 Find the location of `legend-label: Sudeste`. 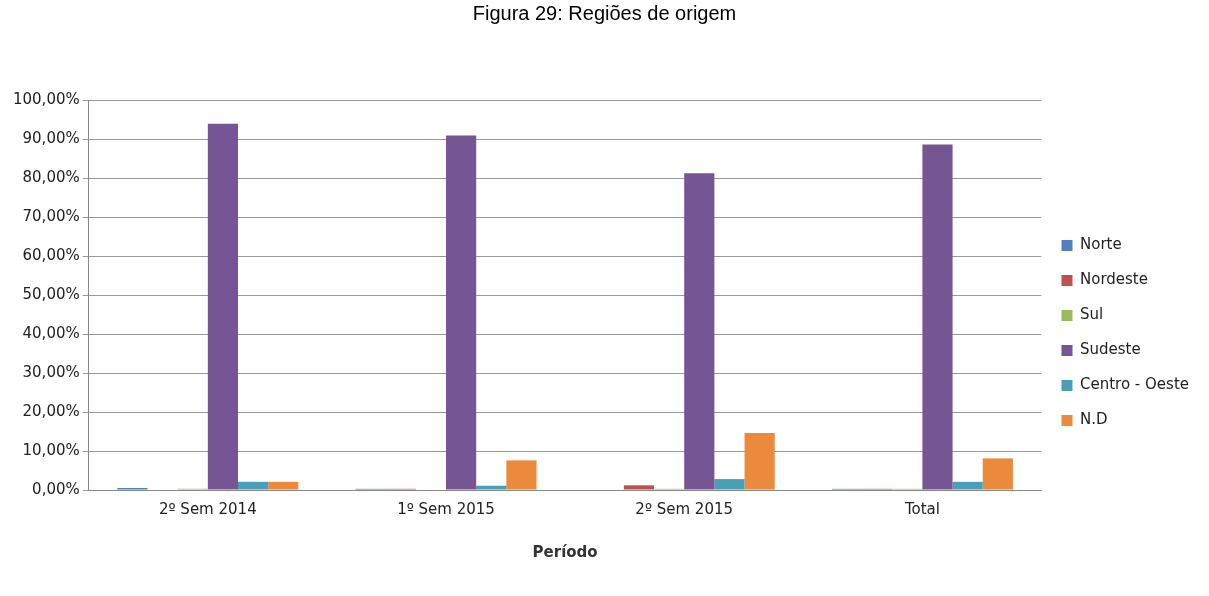

legend-label: Sudeste is located at coordinates (1110, 349).